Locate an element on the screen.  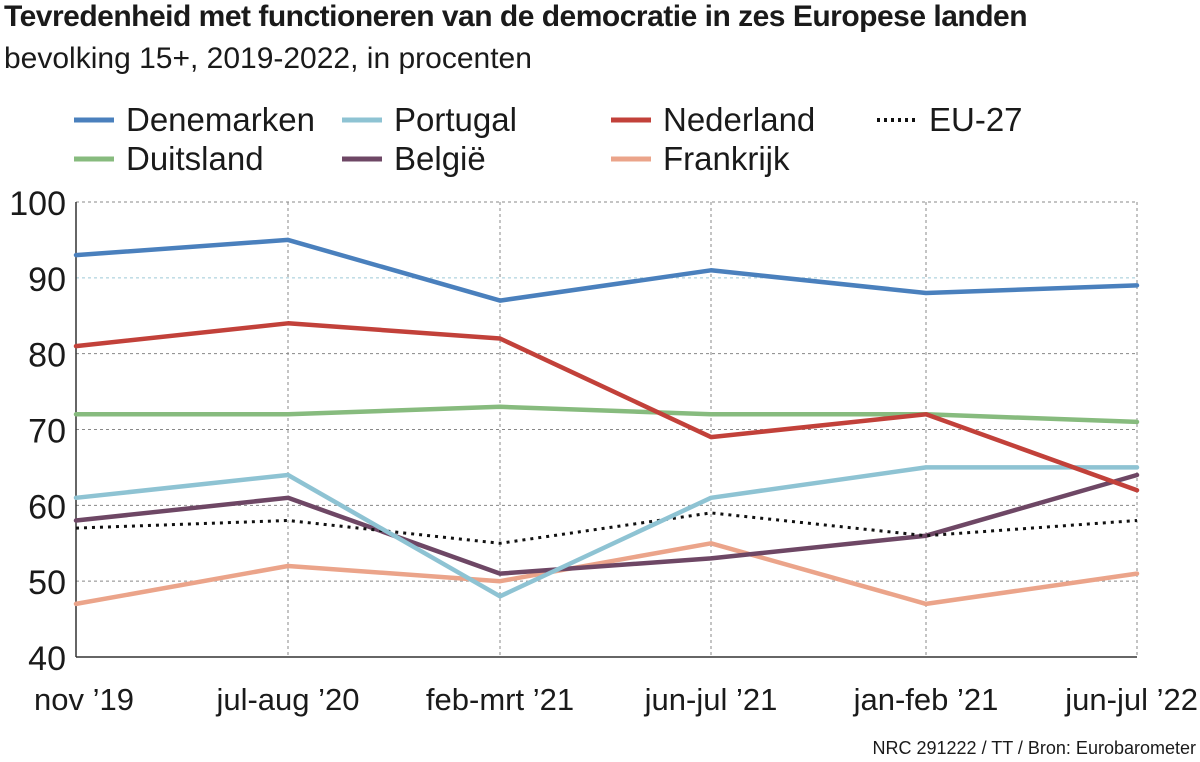
legend-item: Duitsland is located at coordinates (169, 158).